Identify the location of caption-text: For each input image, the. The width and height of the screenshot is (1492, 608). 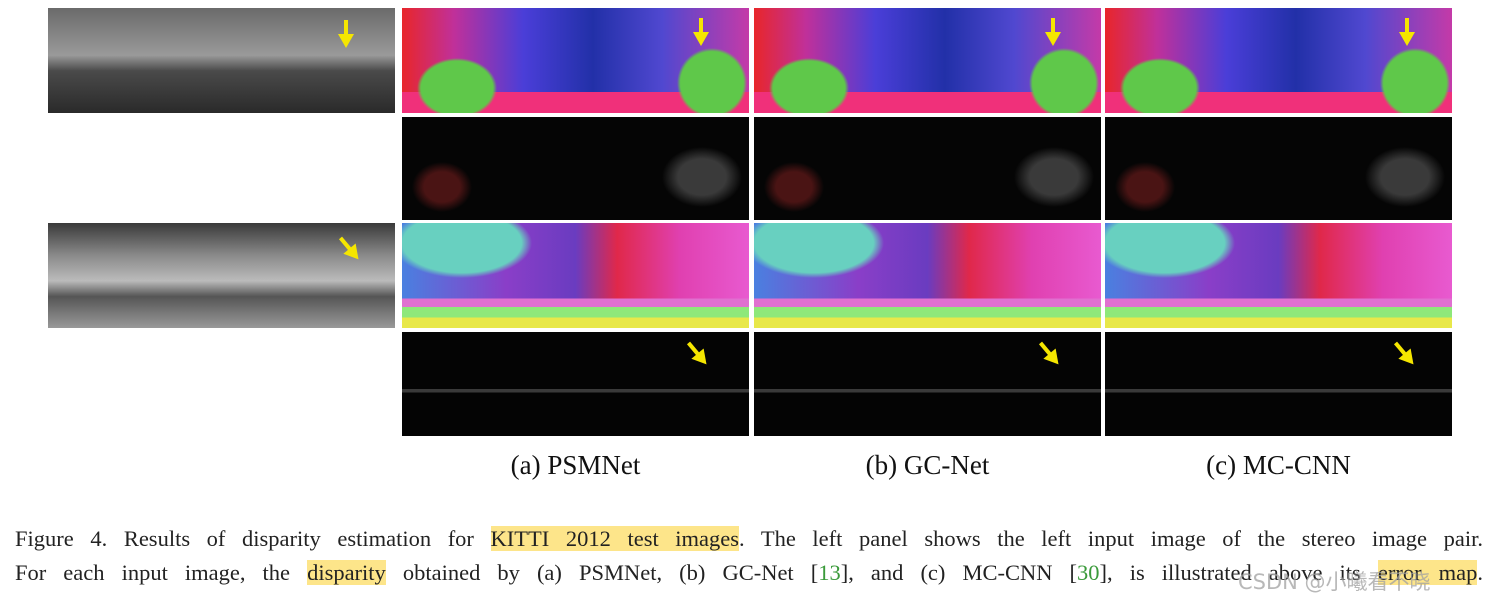
(161, 572).